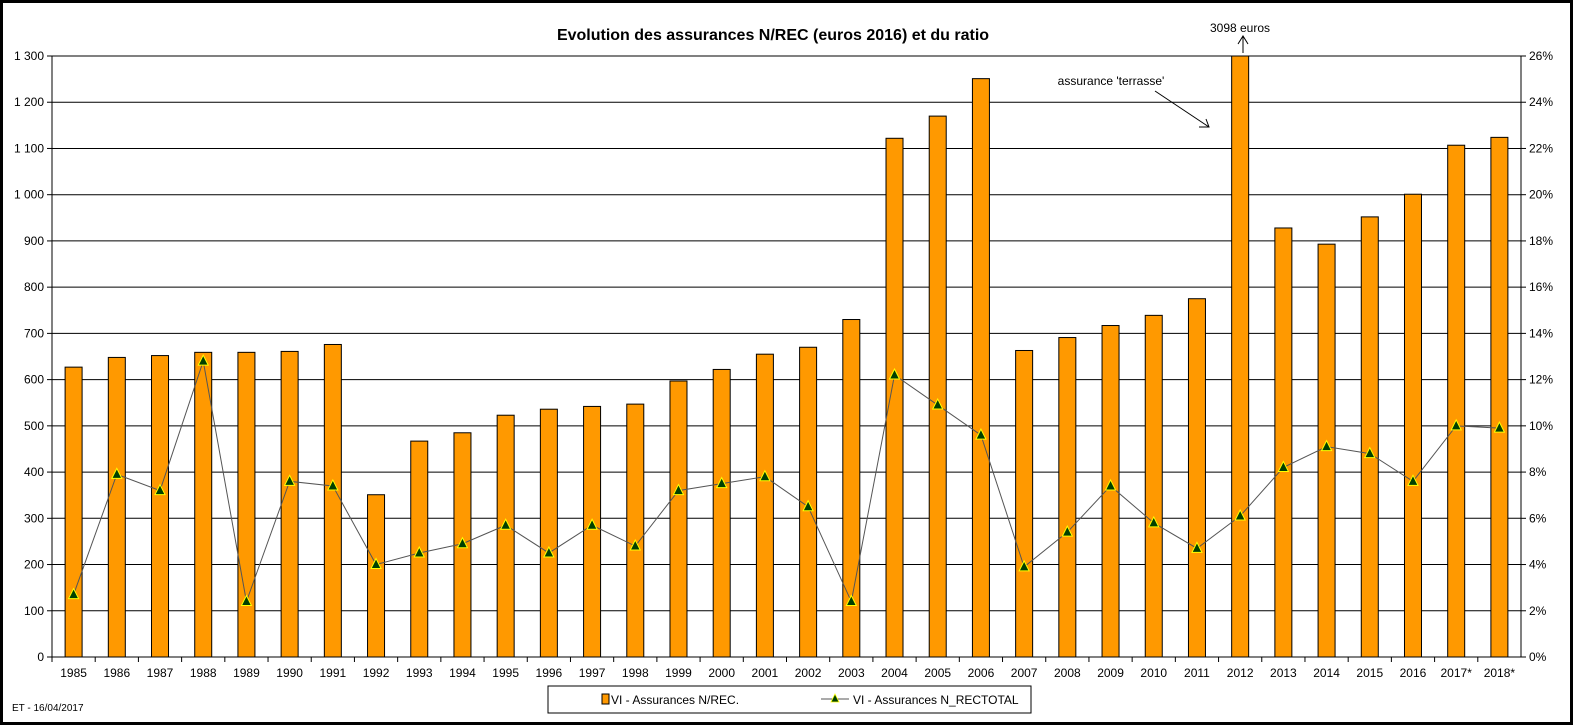  What do you see at coordinates (678, 519) in the screenshot?
I see `bar-1999` at bounding box center [678, 519].